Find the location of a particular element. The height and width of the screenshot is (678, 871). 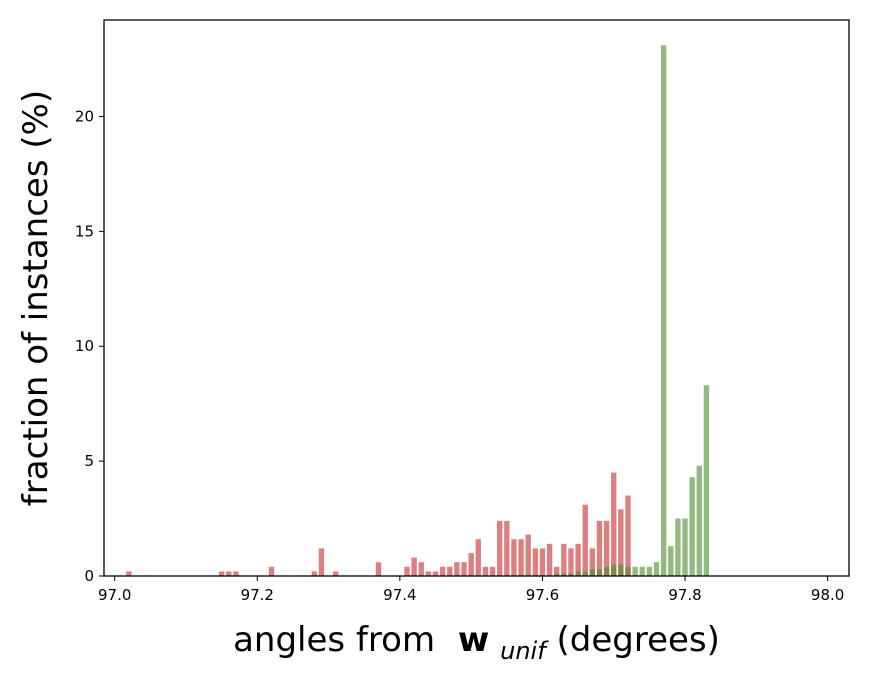

x-tick-label: 97.0 is located at coordinates (114, 595).